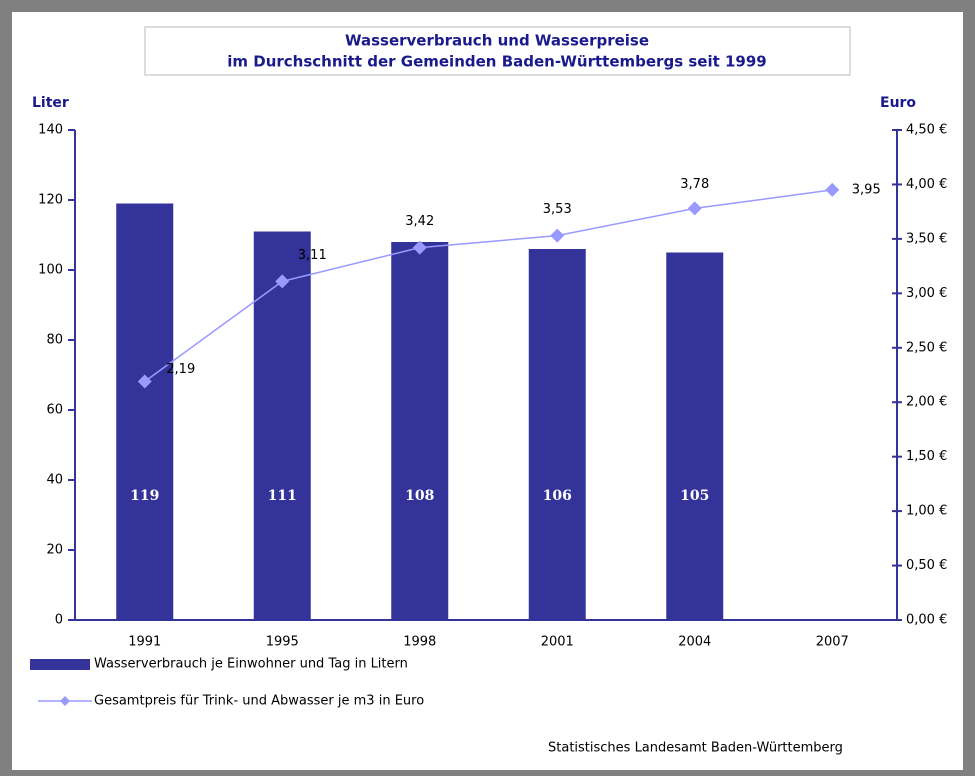 Image resolution: width=975 pixels, height=776 pixels. I want to click on data-label: 3,78, so click(694, 184).